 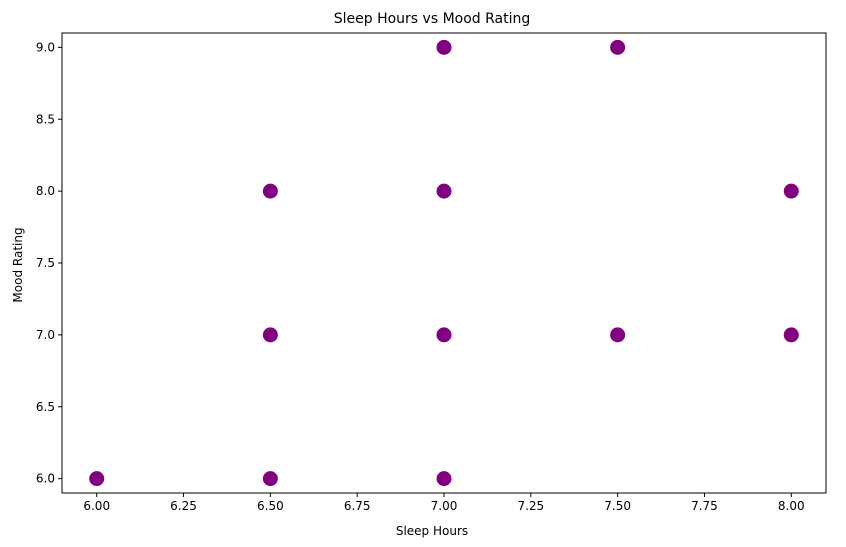 What do you see at coordinates (432, 531) in the screenshot?
I see `x-axis-label: Sleep Hours` at bounding box center [432, 531].